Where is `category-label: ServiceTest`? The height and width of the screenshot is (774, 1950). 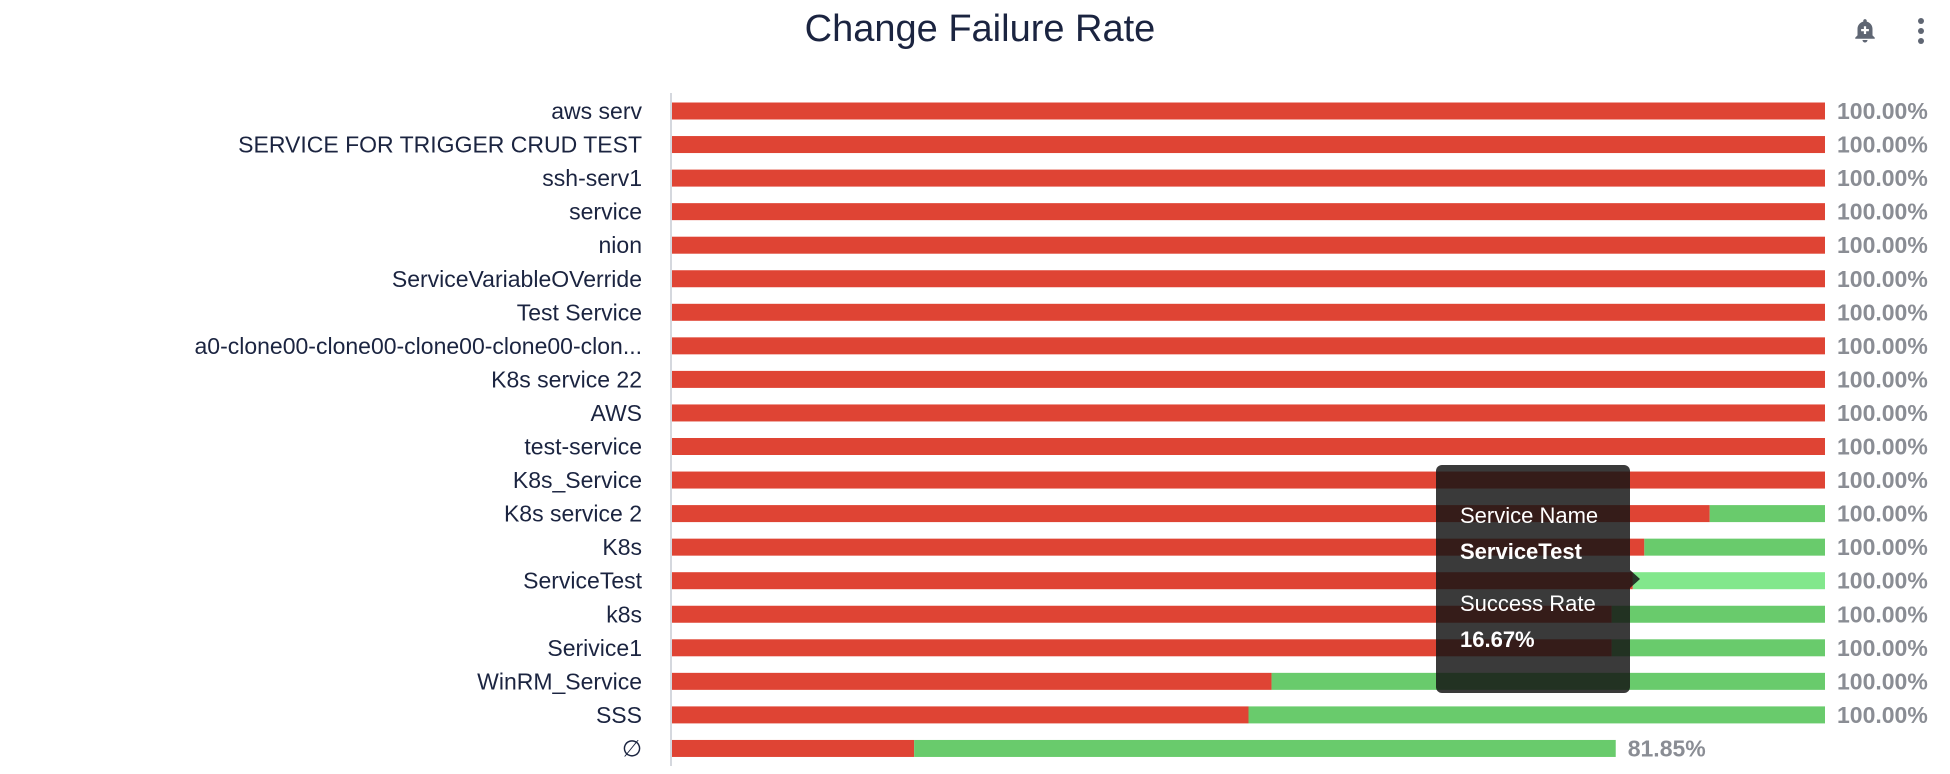
category-label: ServiceTest is located at coordinates (582, 581).